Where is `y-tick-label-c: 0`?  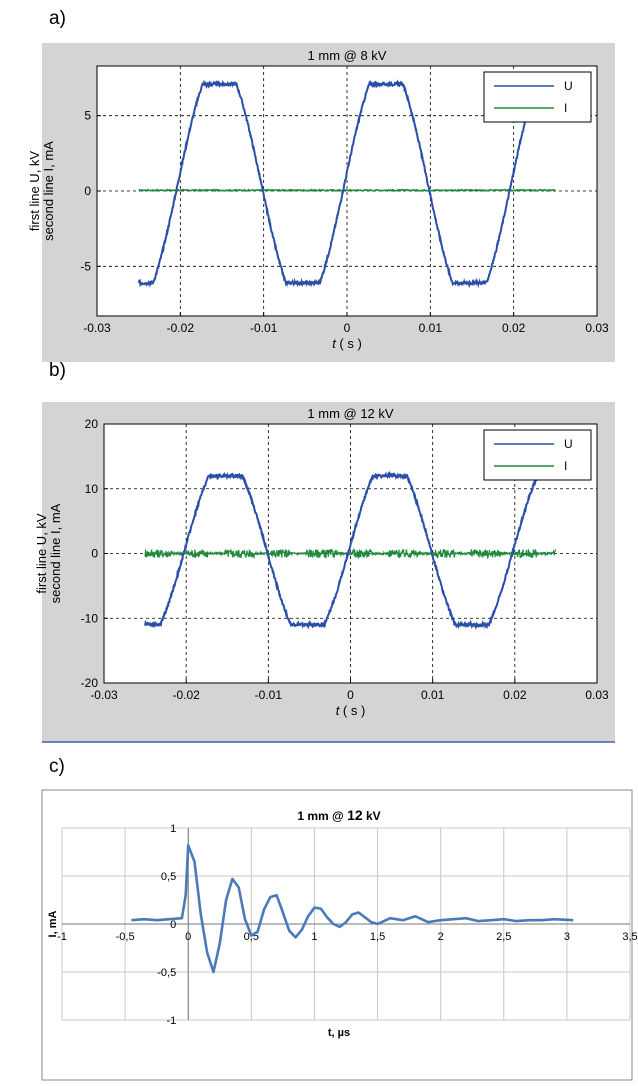
y-tick-label-c: 0 is located at coordinates (173, 925).